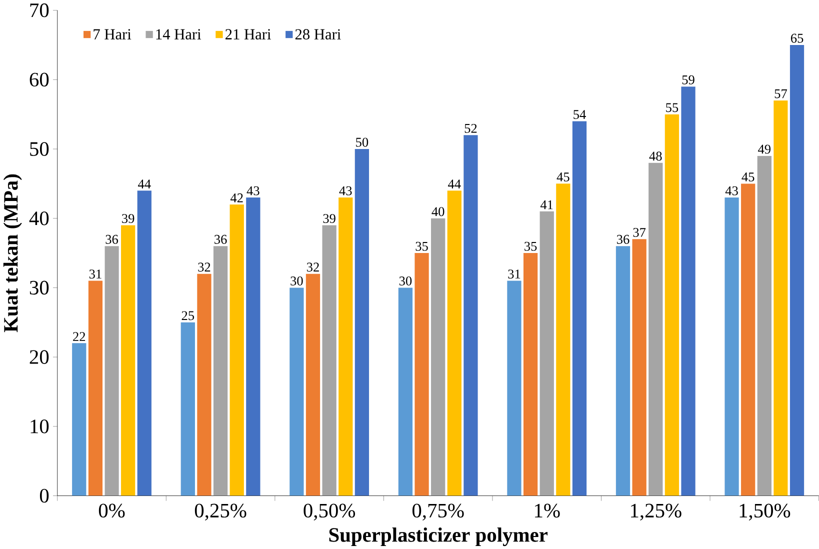  What do you see at coordinates (580, 114) in the screenshot?
I see `data-label: 54` at bounding box center [580, 114].